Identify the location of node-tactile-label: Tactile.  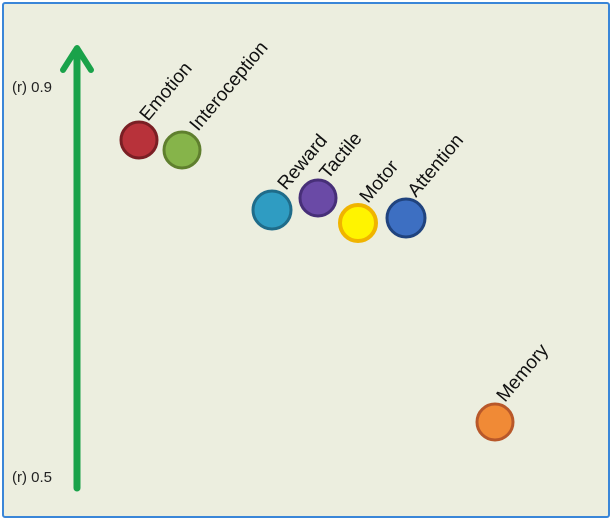
(341, 155).